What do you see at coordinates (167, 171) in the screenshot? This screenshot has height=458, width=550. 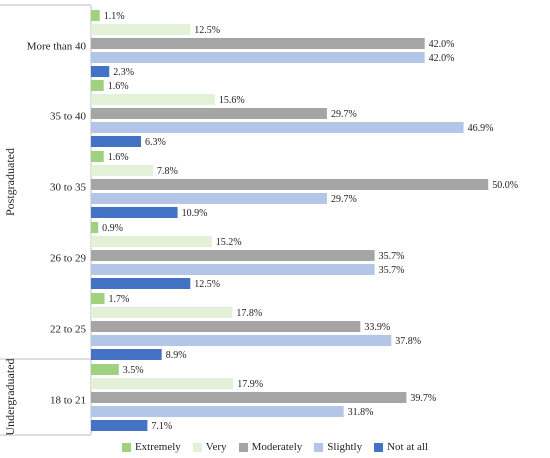 I see `data-label: 7.8%` at bounding box center [167, 171].